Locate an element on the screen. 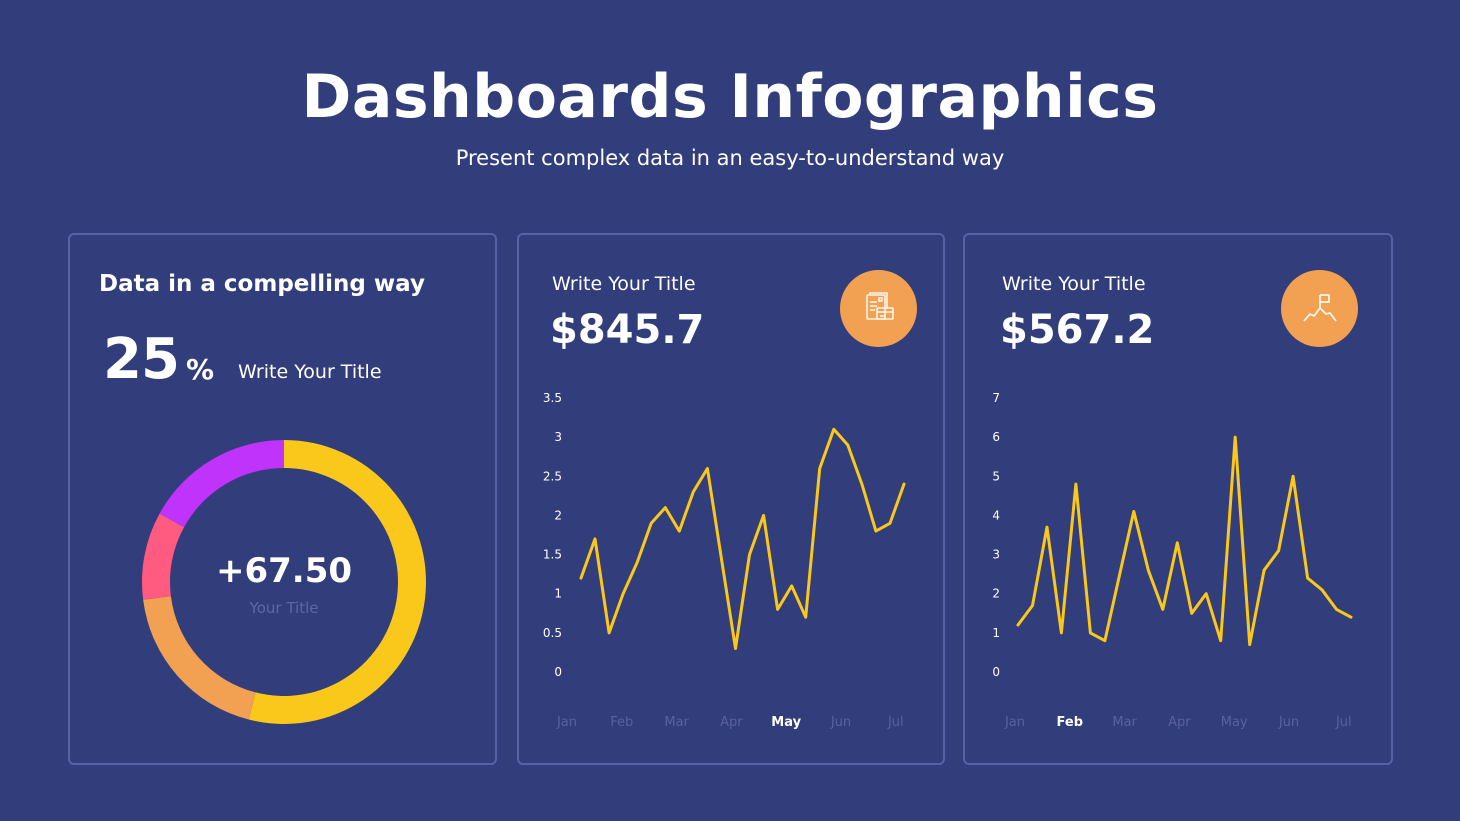 The height and width of the screenshot is (821, 1460). y-tick-label: 6 is located at coordinates (996, 437).